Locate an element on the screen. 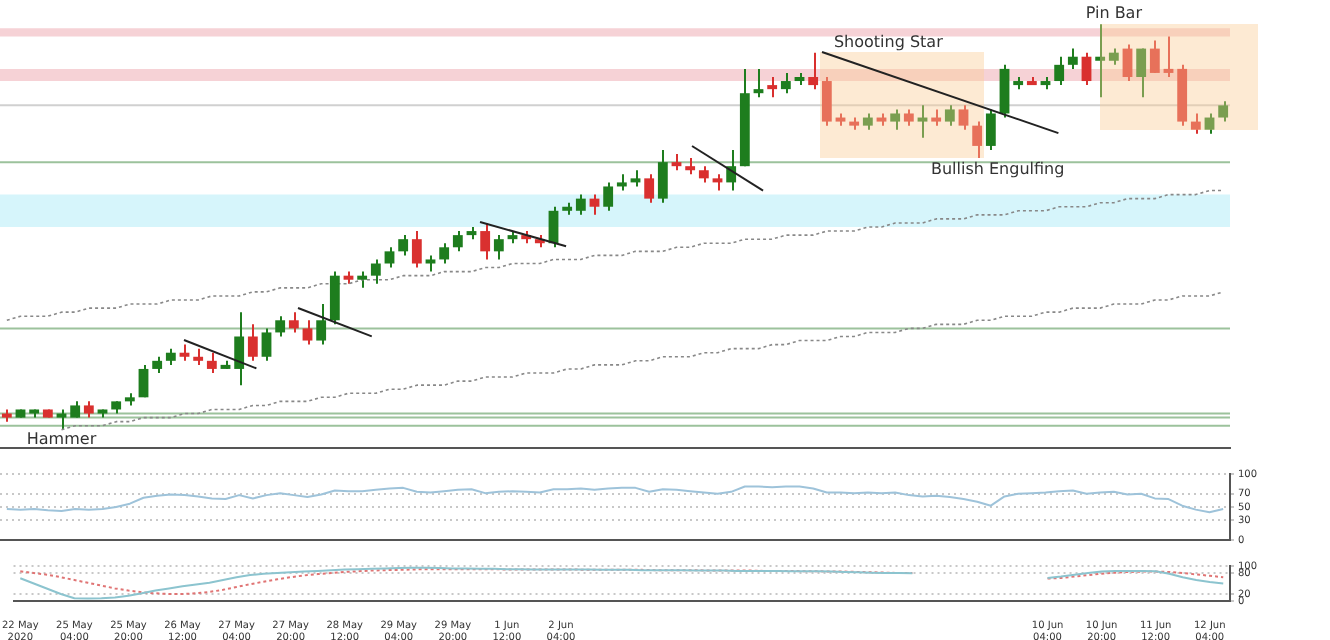  annotation: Bullish Engulfing is located at coordinates (997, 169).